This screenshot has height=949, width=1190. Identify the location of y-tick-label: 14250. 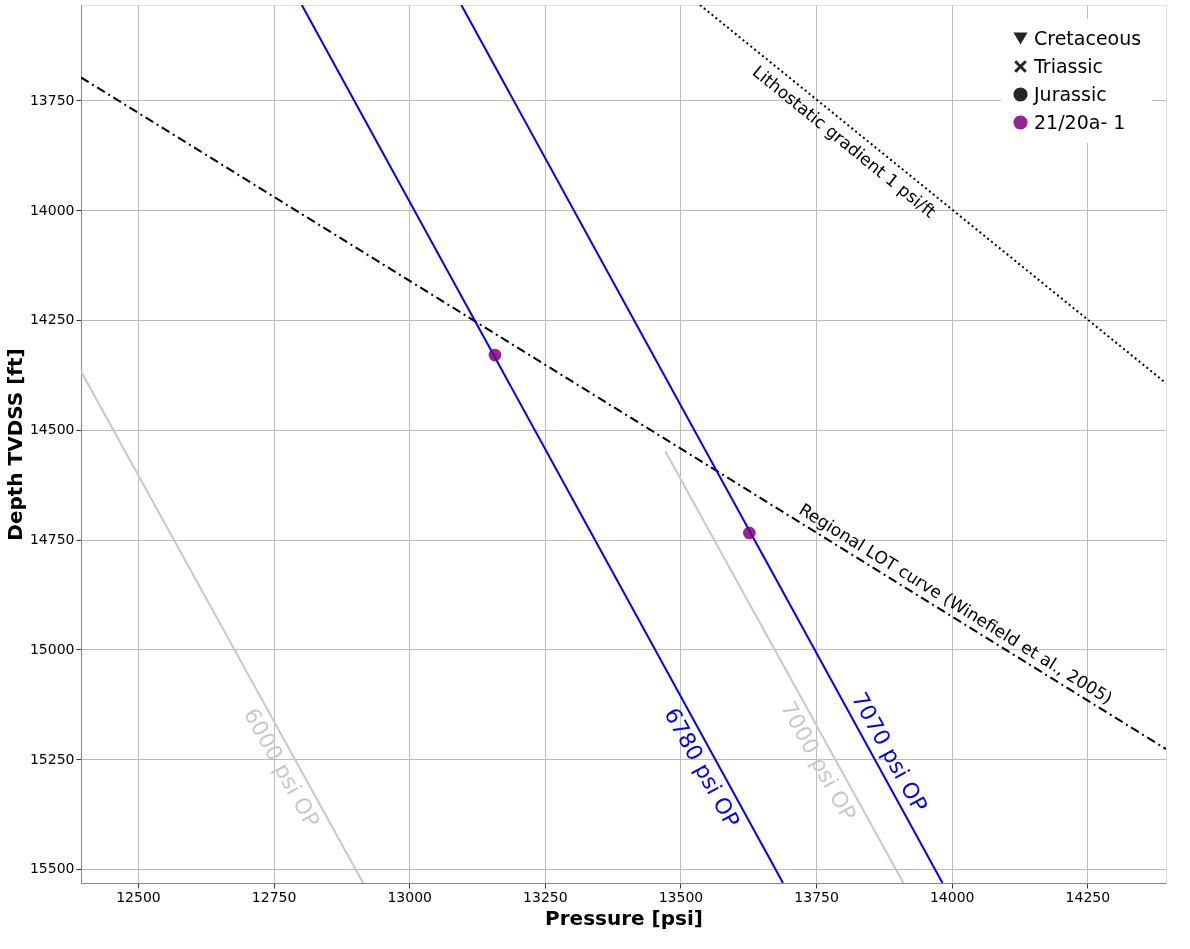
(52, 319).